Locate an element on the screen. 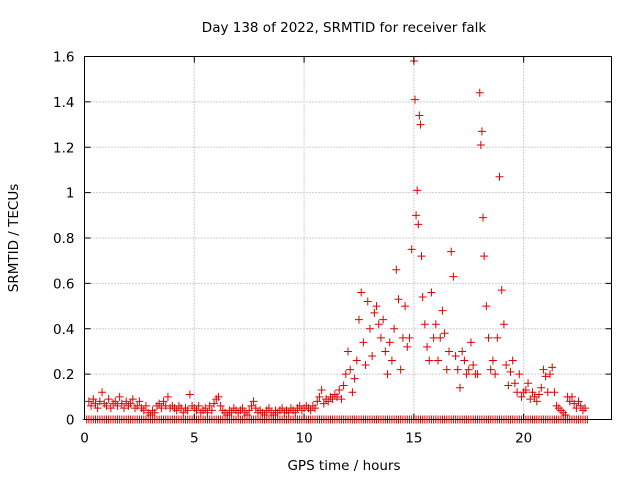 The height and width of the screenshot is (480, 640). y-tick-label: 1 is located at coordinates (70, 194).